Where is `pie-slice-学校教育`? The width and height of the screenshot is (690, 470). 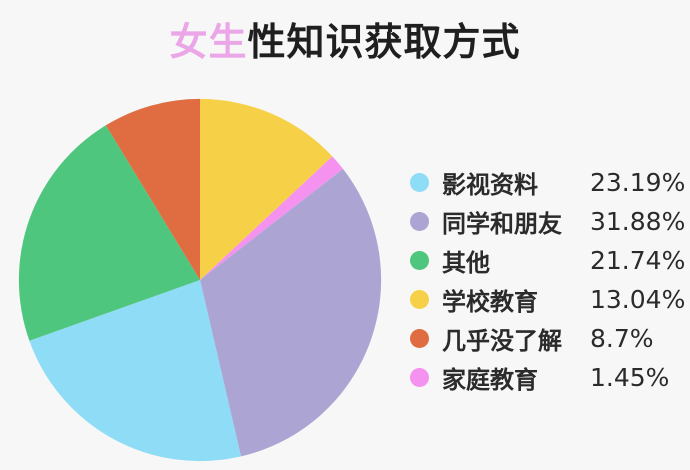
pie-slice-学校教育 is located at coordinates (266, 189).